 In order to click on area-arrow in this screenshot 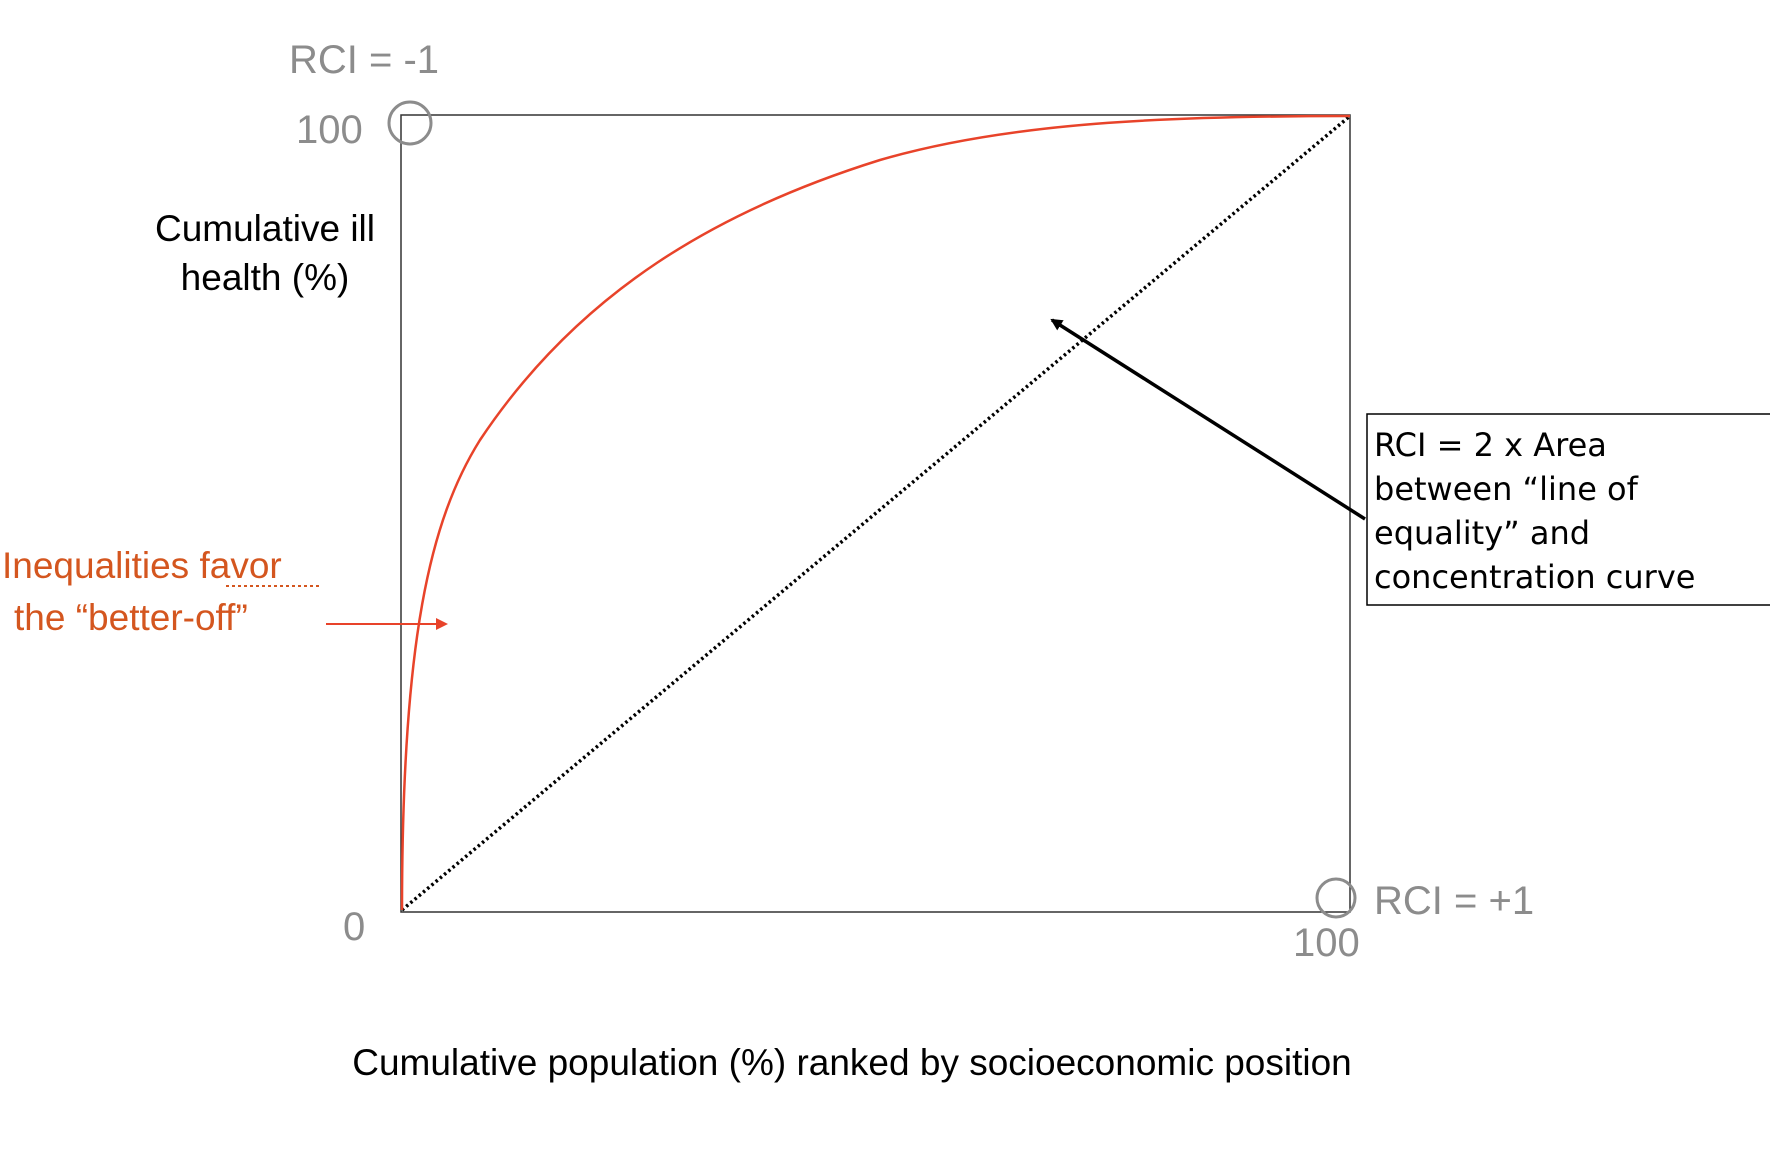, I will do `click(1208, 419)`.